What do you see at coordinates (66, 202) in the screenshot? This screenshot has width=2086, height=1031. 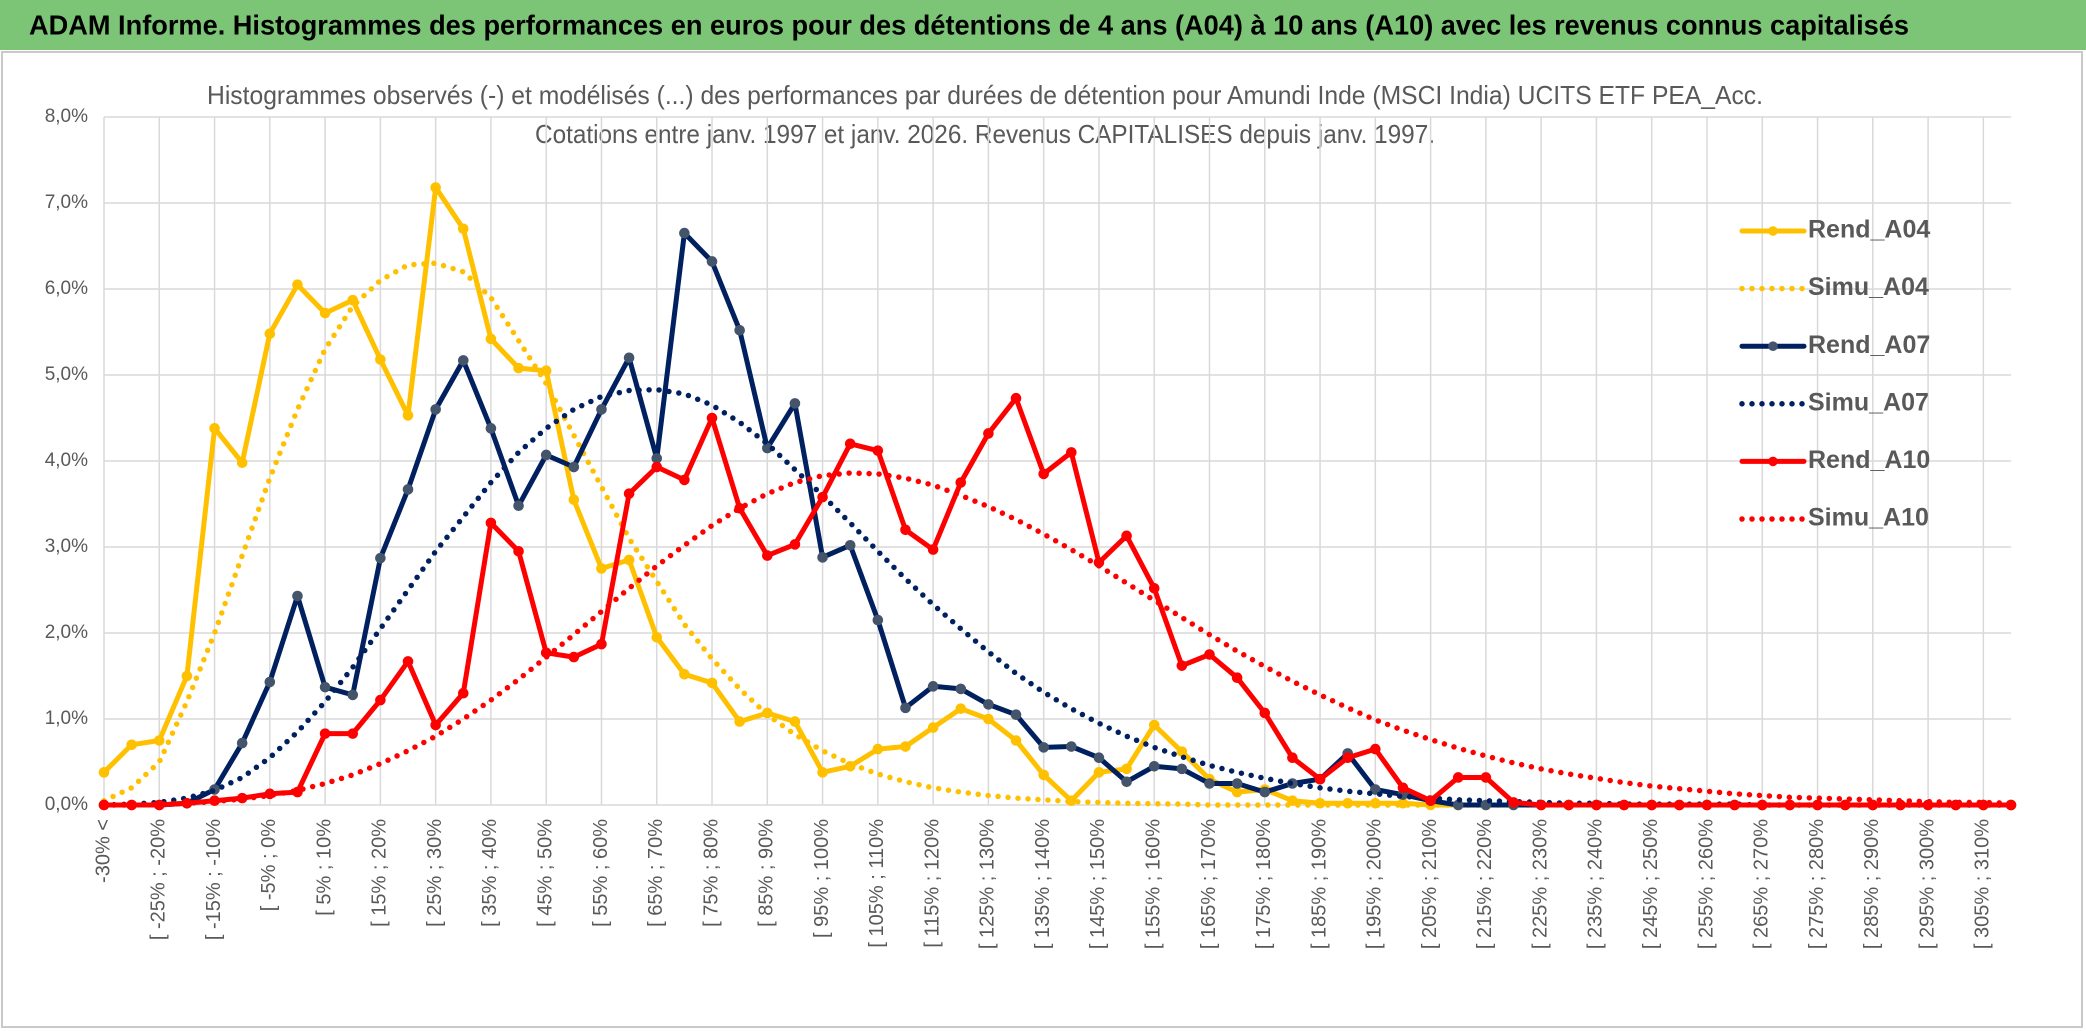 I see `y-tick-label: 7,0%` at bounding box center [66, 202].